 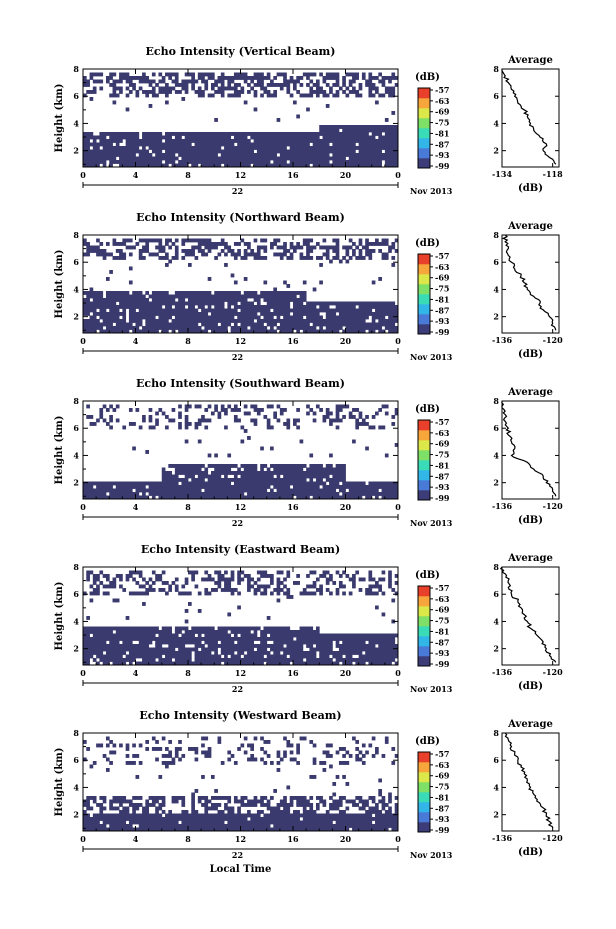 What do you see at coordinates (424, 435) in the screenshot?
I see `colorbar-segment` at bounding box center [424, 435].